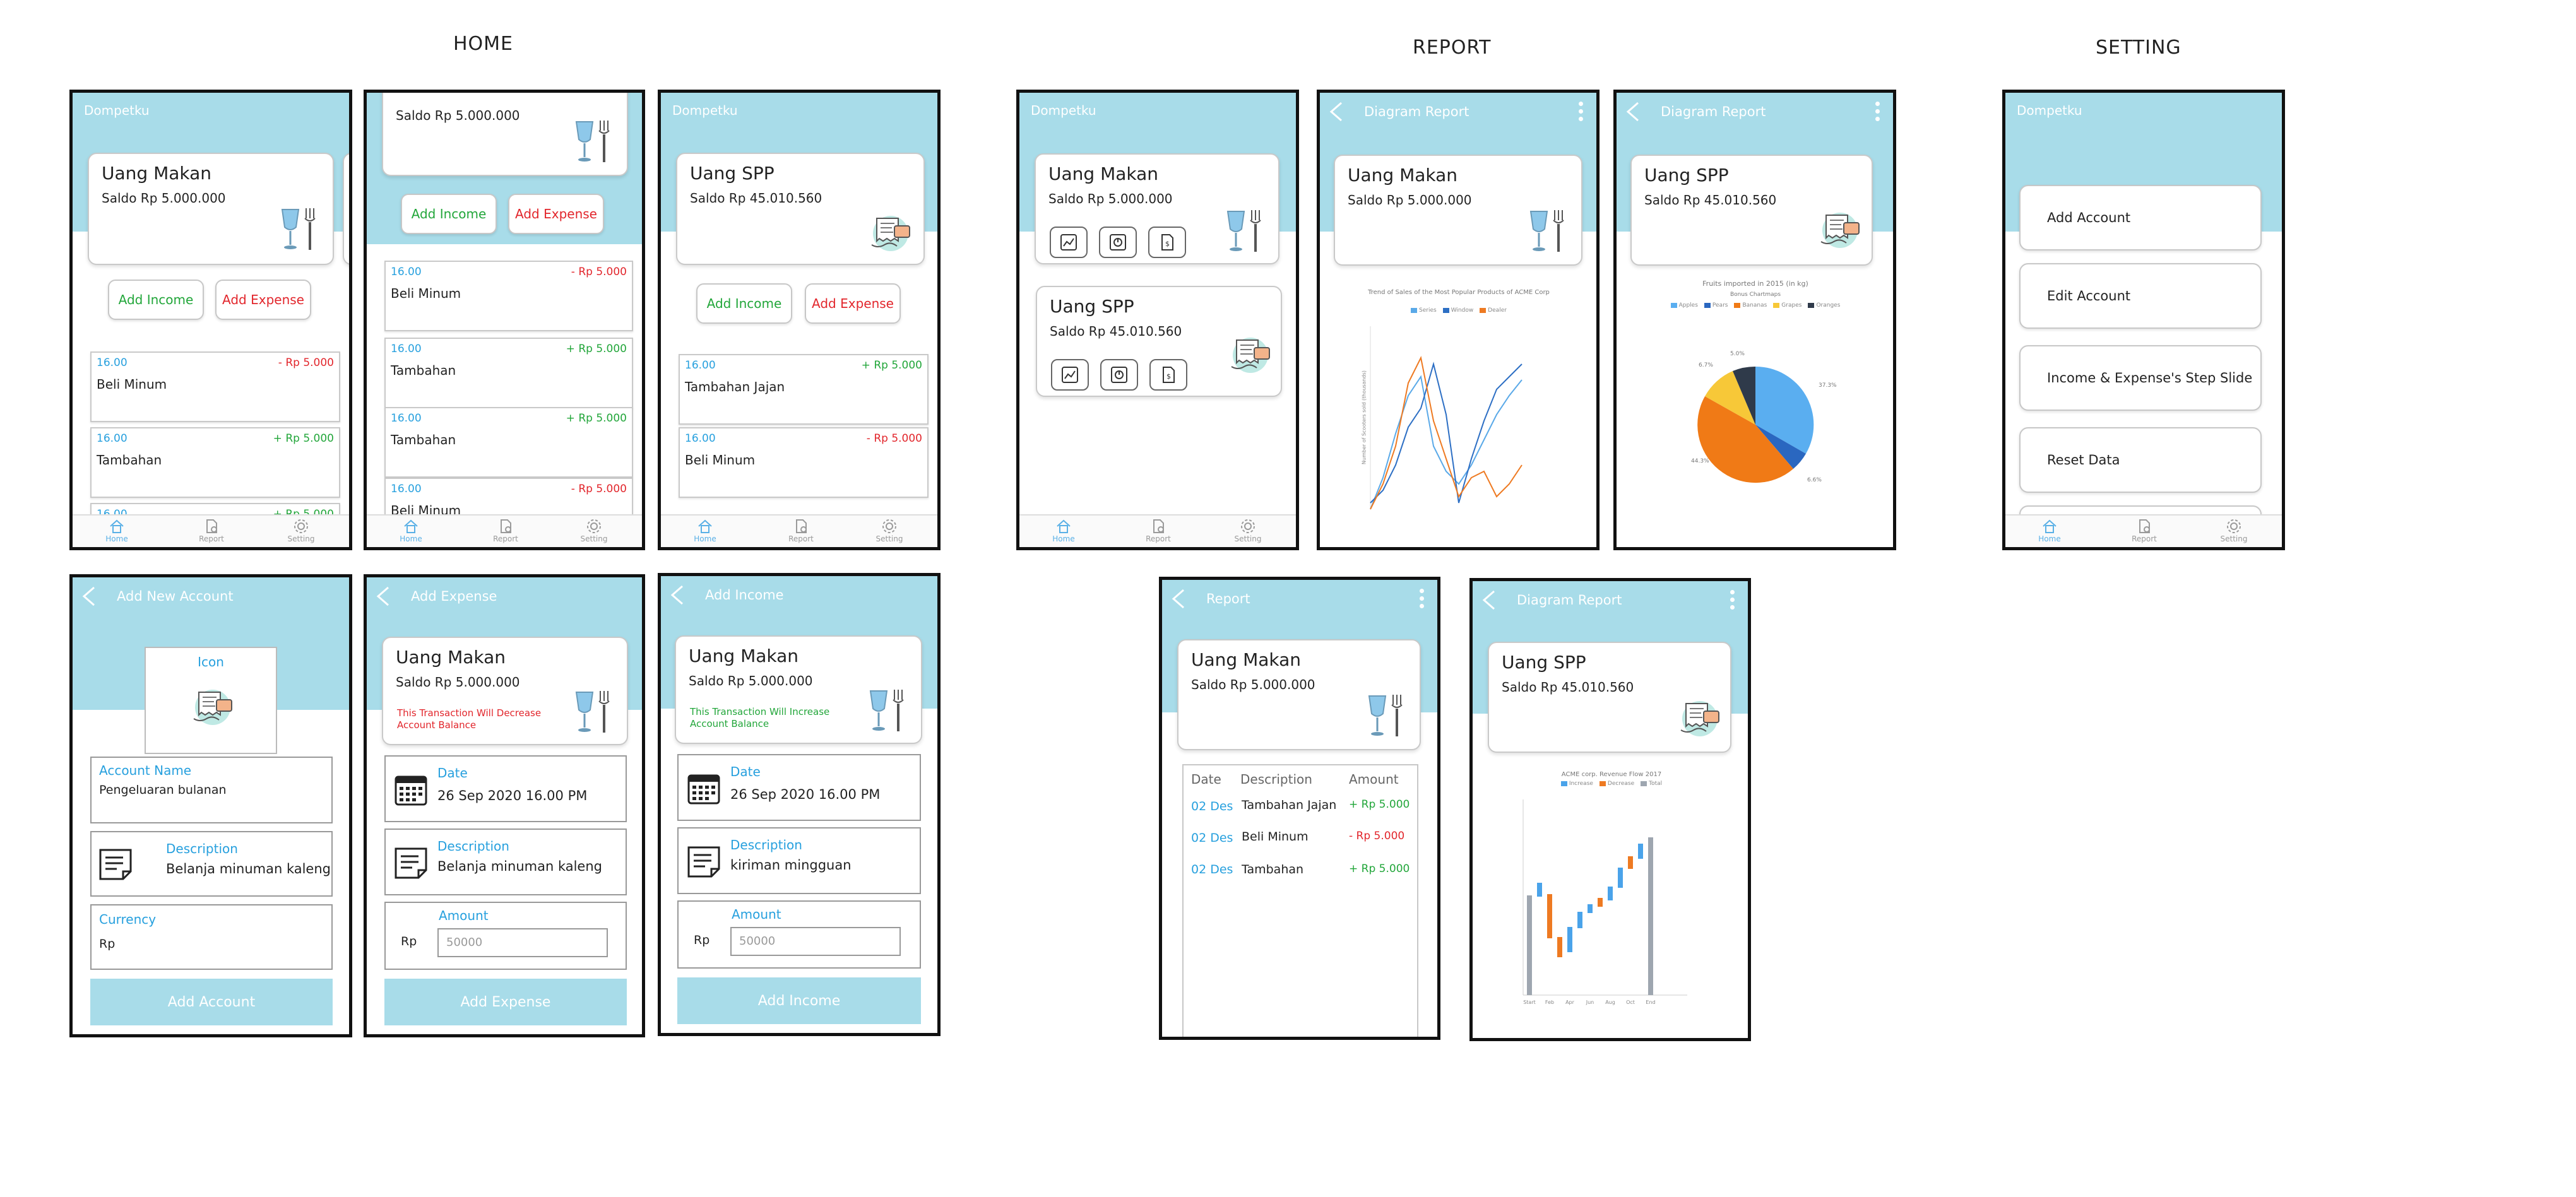 This screenshot has height=1197, width=2576. Describe the element at coordinates (211, 700) in the screenshot. I see `icon-picker: Icon` at that location.